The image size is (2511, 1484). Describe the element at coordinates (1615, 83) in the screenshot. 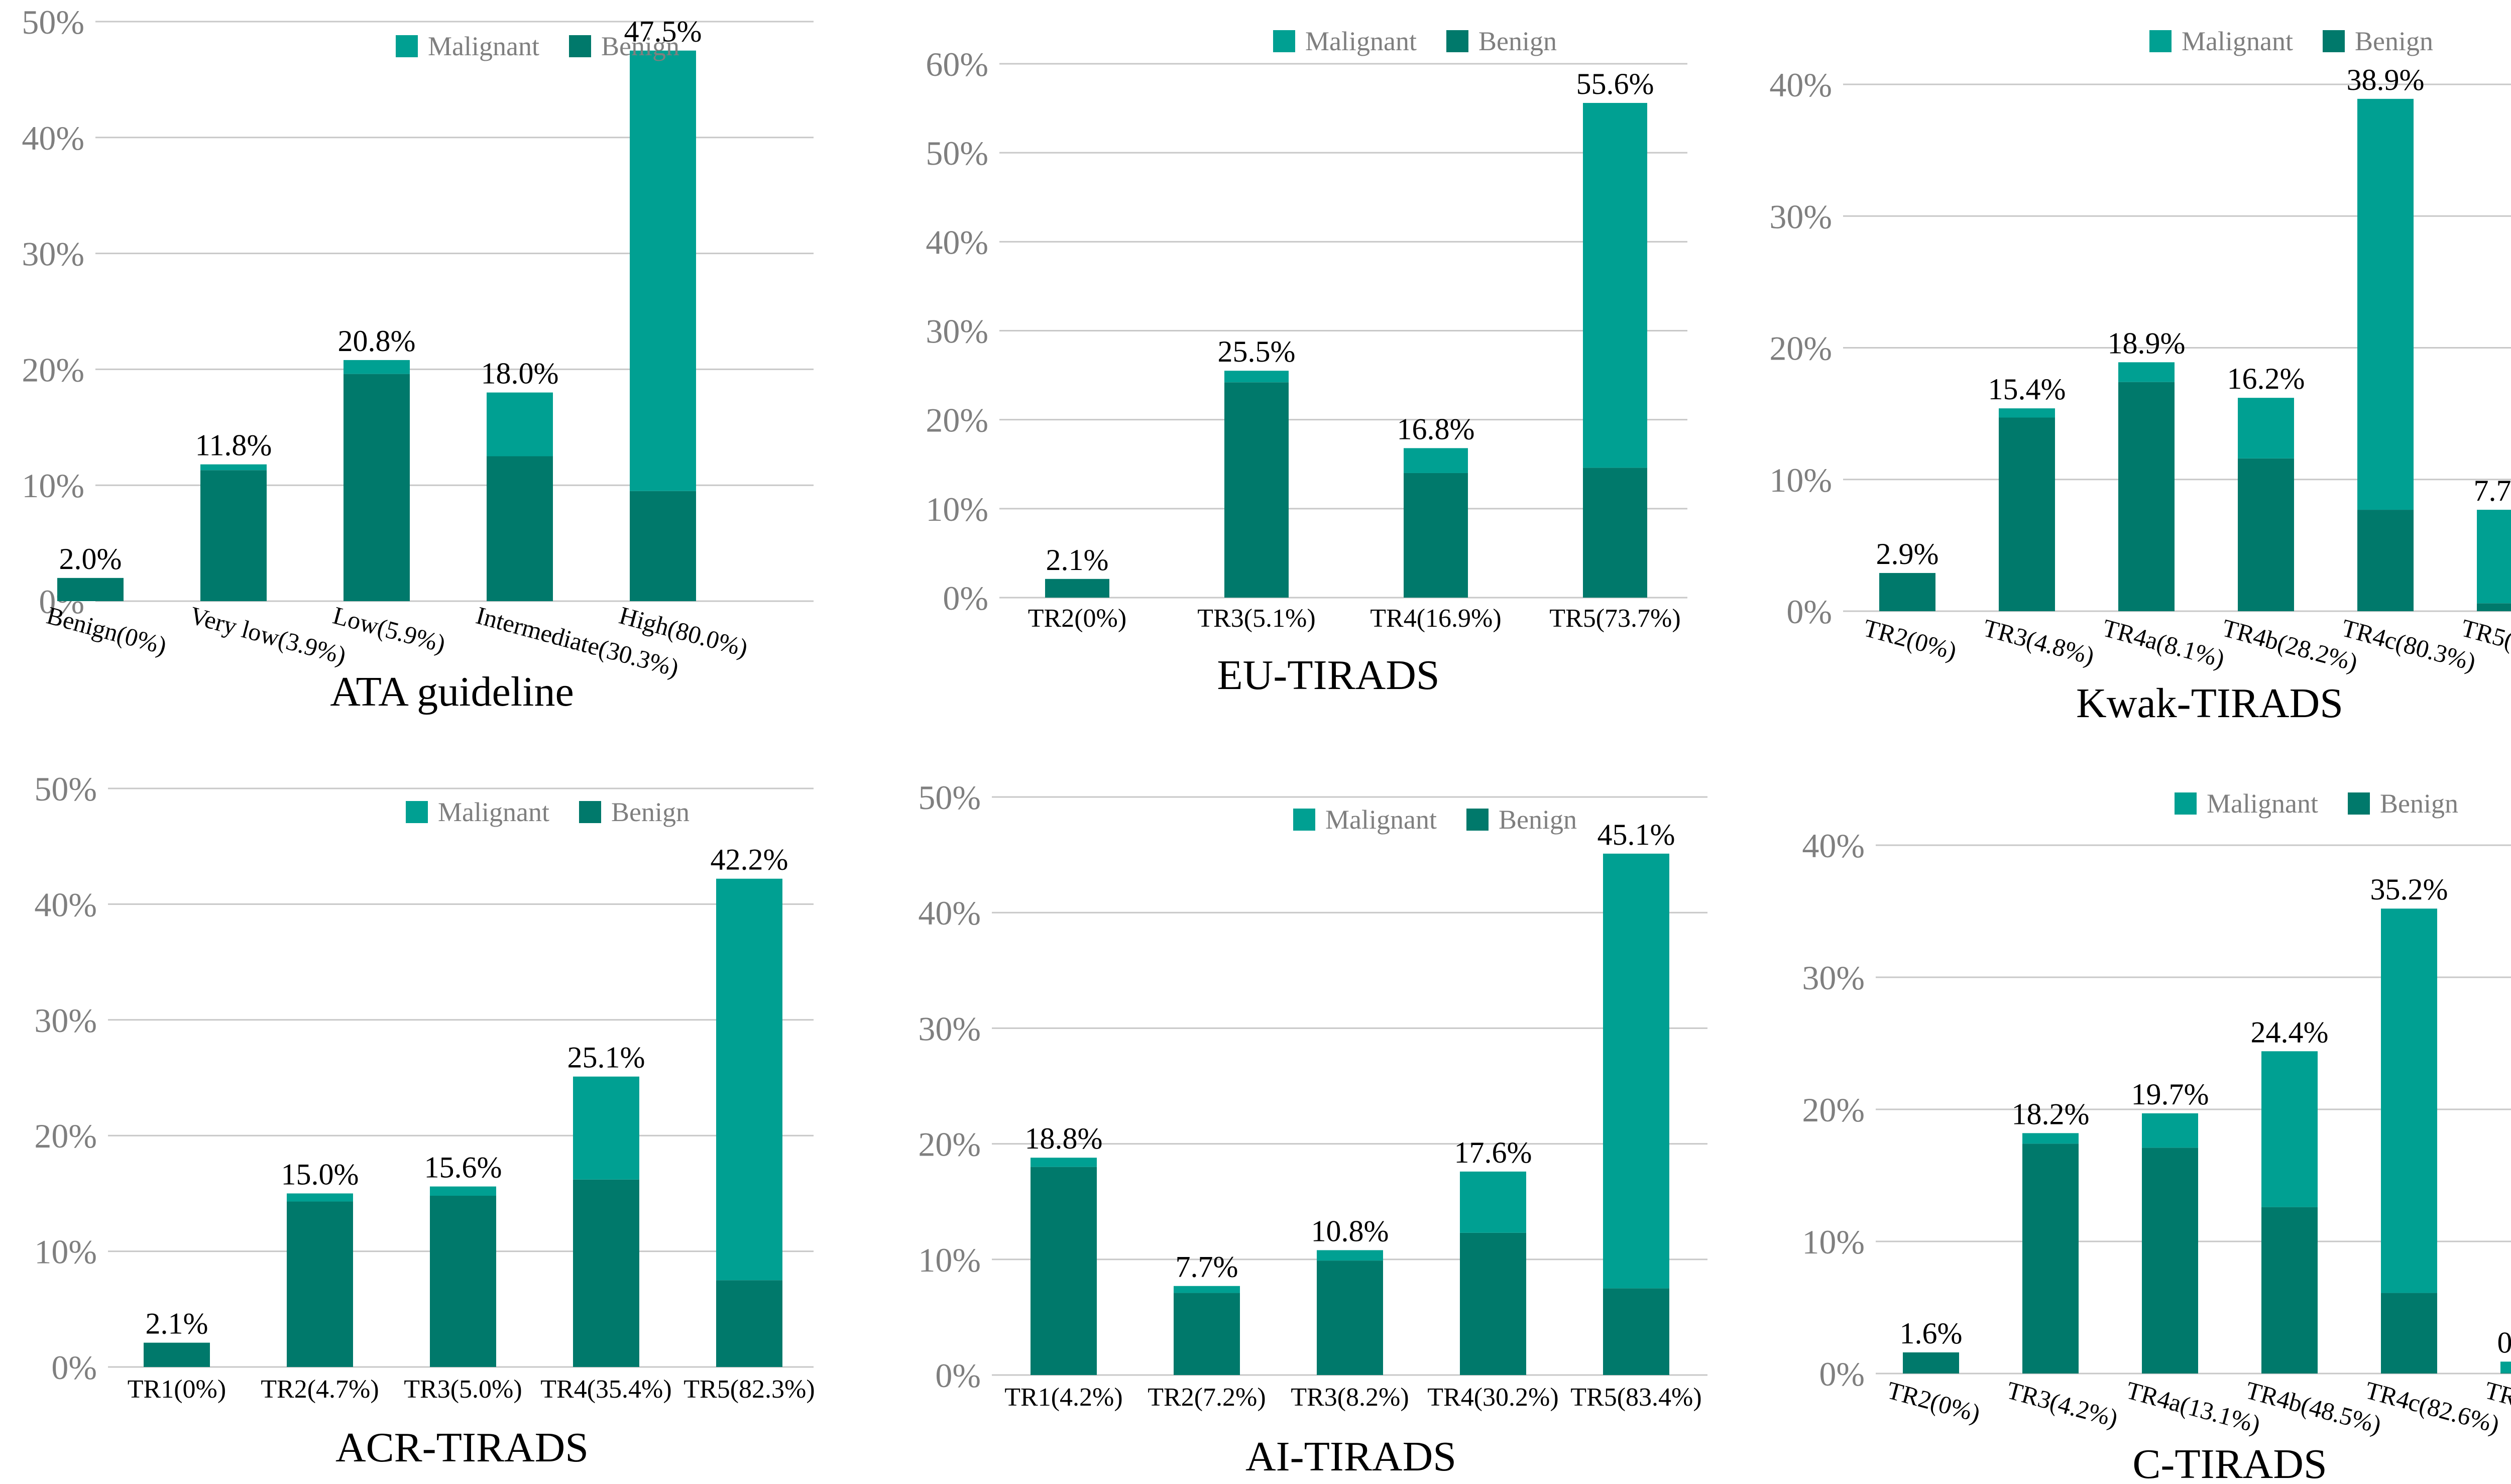

I see `data-label: 55.6%` at that location.